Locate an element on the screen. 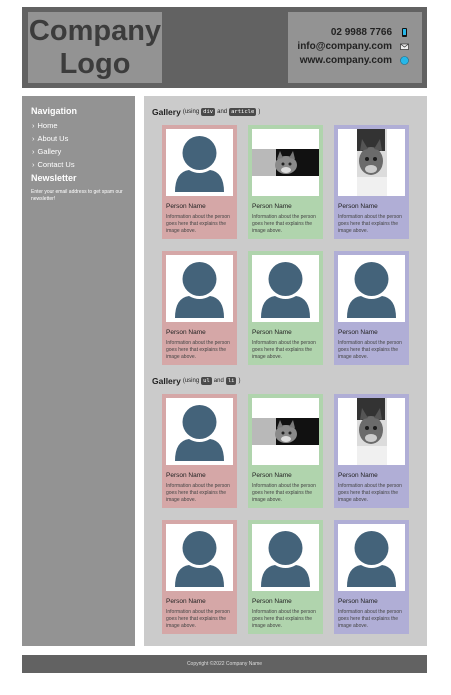 The image size is (451, 695). website-url: www.company.com is located at coordinates (345, 60).